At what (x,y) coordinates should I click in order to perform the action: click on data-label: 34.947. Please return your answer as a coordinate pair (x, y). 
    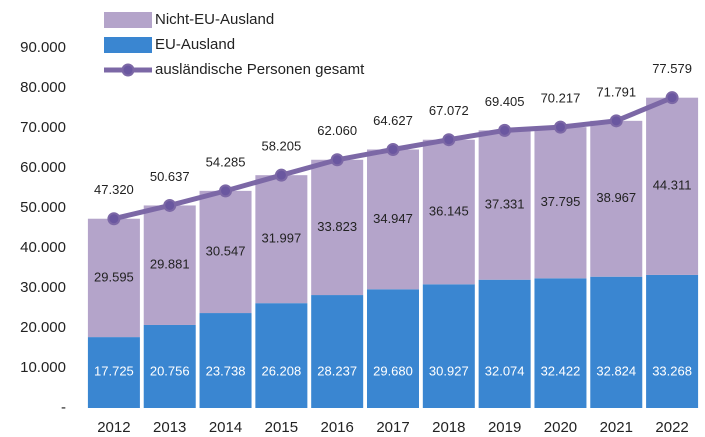
    Looking at the image, I should click on (393, 218).